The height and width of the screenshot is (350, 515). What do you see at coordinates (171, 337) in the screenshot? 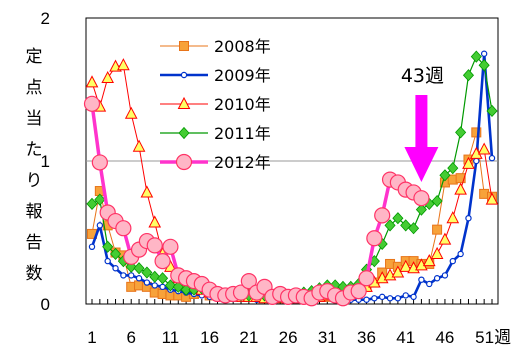
I see `x-tick-label: 11` at bounding box center [171, 337].